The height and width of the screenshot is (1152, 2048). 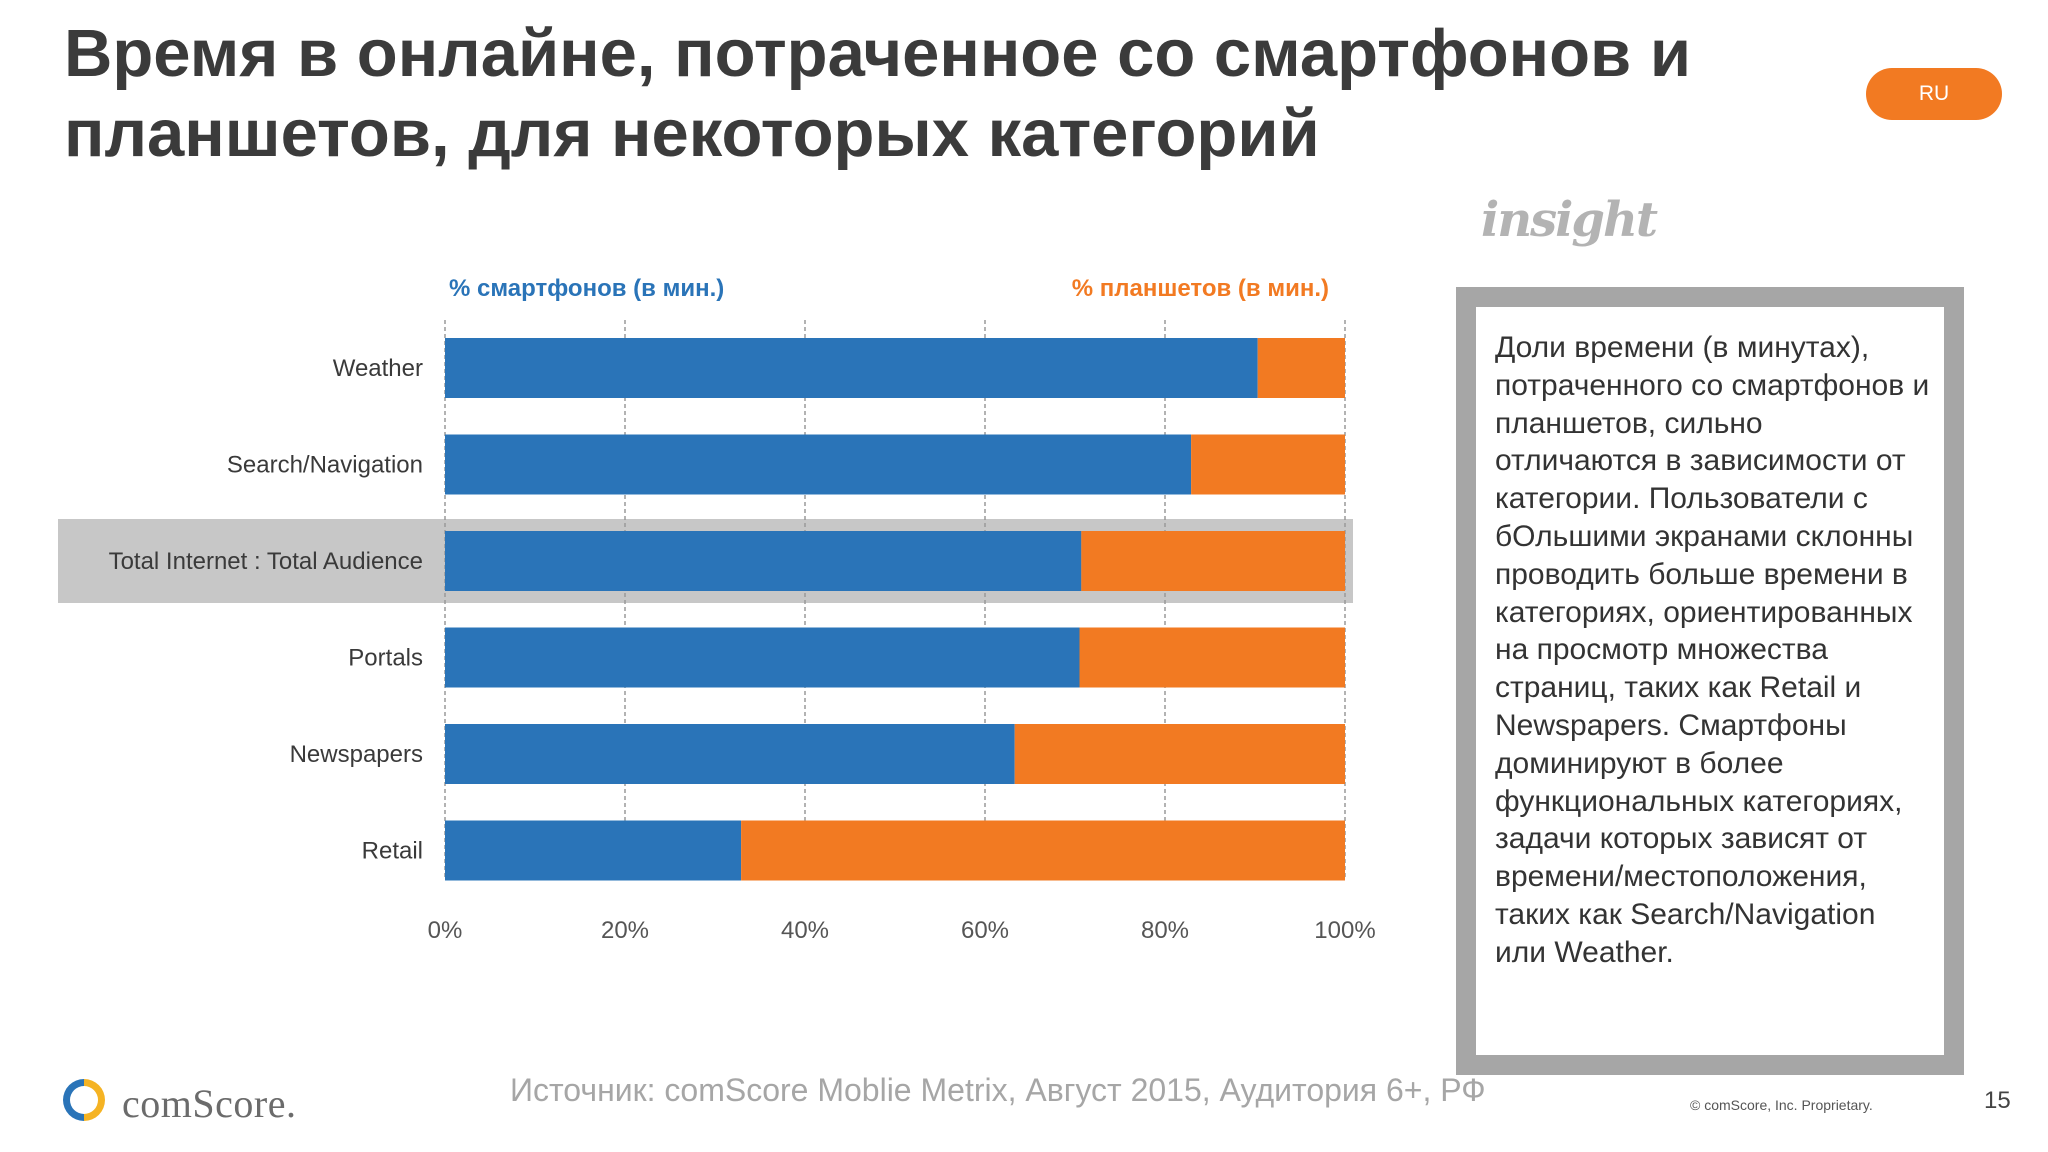 What do you see at coordinates (325, 465) in the screenshot?
I see `category-label: Search/Navigation` at bounding box center [325, 465].